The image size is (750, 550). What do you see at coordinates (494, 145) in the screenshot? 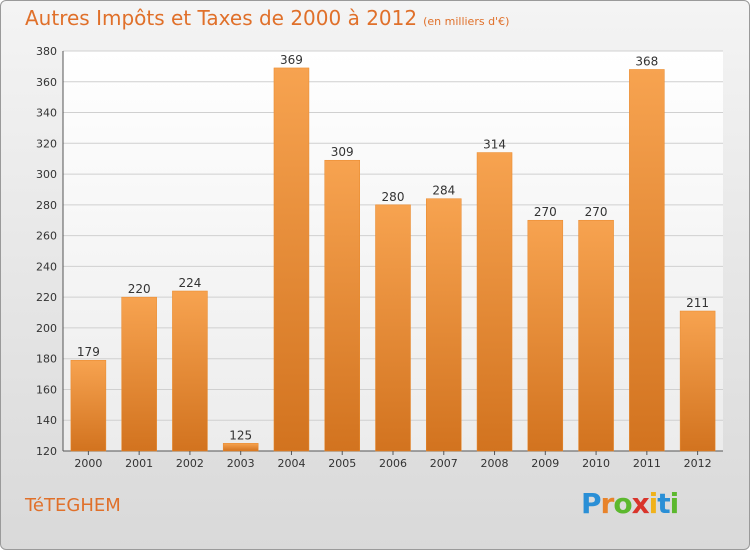
I see `bar-value-label: 314` at bounding box center [494, 145].